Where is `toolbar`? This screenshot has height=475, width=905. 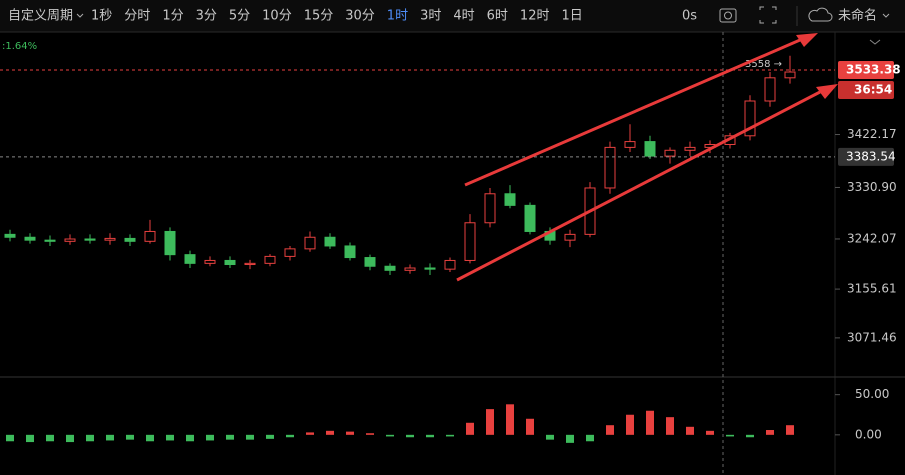
toolbar is located at coordinates (452, 16).